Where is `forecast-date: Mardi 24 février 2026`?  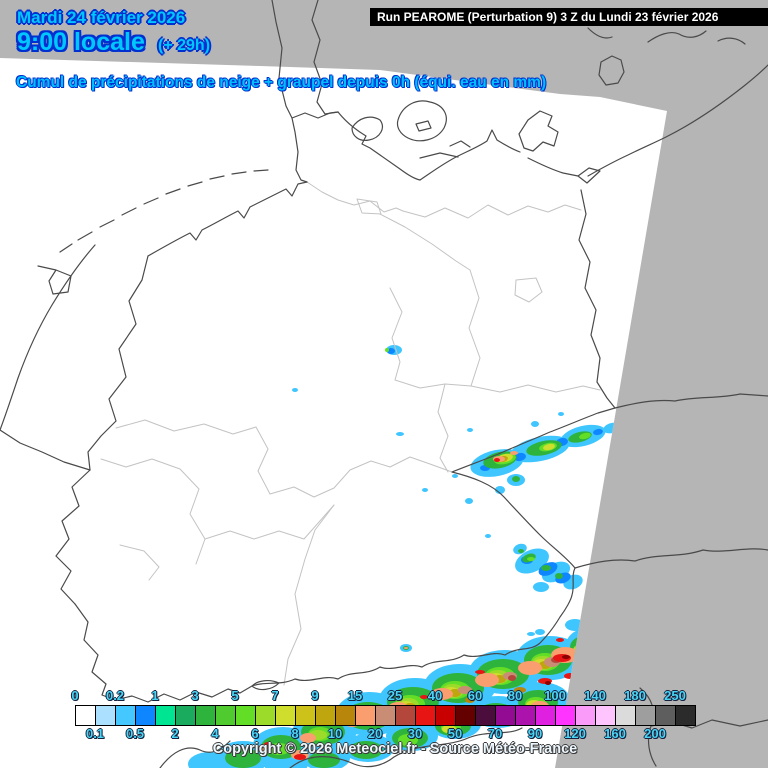 forecast-date: Mardi 24 février 2026 is located at coordinates (101, 17).